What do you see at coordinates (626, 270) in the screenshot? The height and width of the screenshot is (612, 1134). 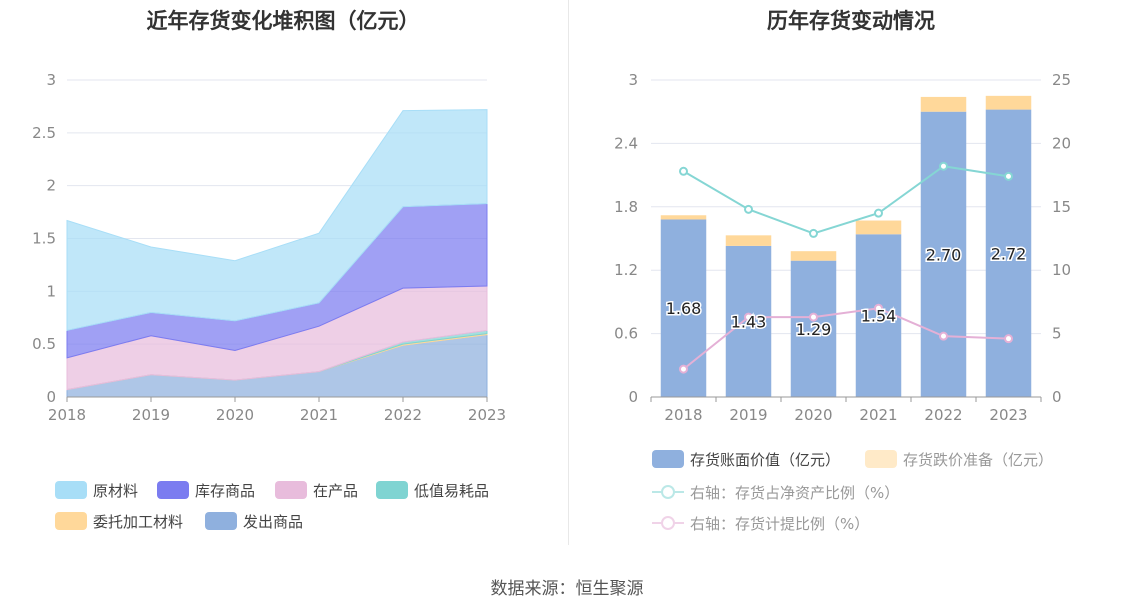 I see `y-tick-label: 1.2` at bounding box center [626, 270].